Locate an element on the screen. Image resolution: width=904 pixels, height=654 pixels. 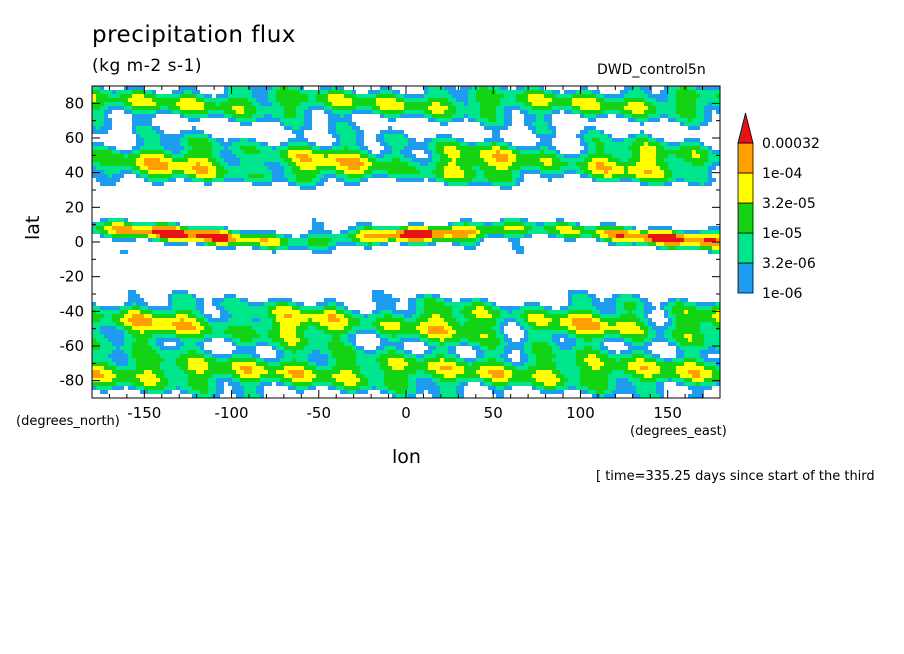
y-tick-label: -80 is located at coordinates (72, 381).